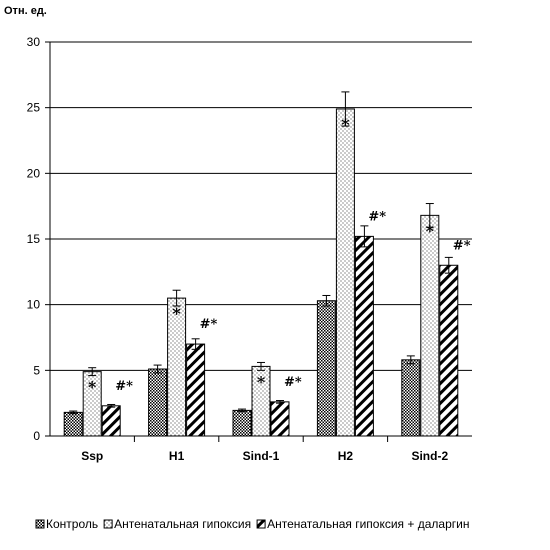 The height and width of the screenshot is (550, 550). What do you see at coordinates (368, 524) in the screenshot?
I see `legend-label: Антенатальная гипоксия + даларгин` at bounding box center [368, 524].